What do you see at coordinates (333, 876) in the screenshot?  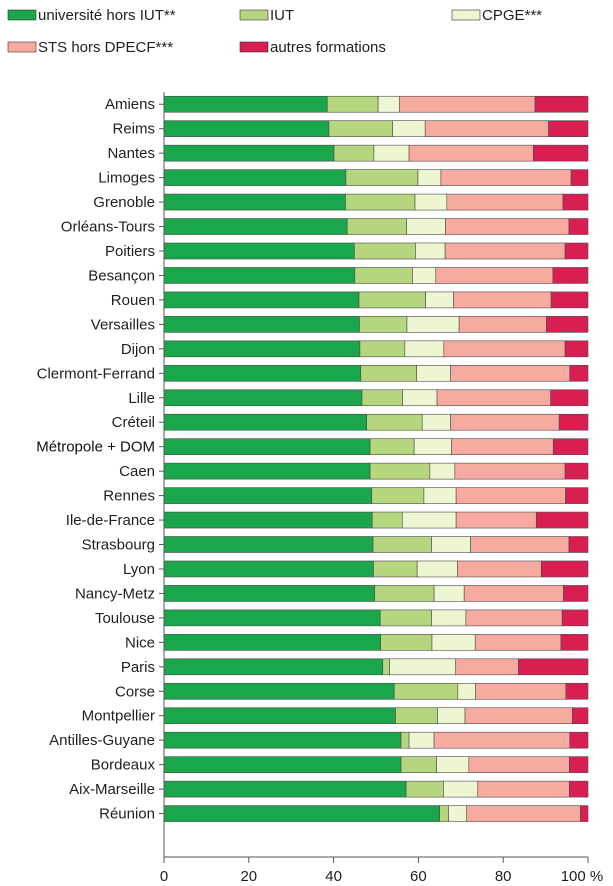 I see `x-tick-label: 40` at bounding box center [333, 876].